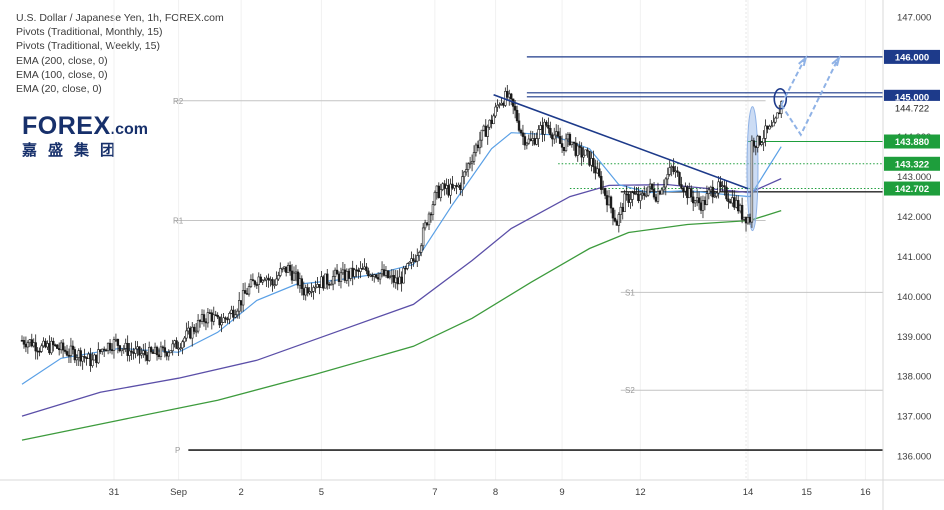 The height and width of the screenshot is (510, 944). Describe the element at coordinates (912, 141) in the screenshot. I see `level-tag` at that location.